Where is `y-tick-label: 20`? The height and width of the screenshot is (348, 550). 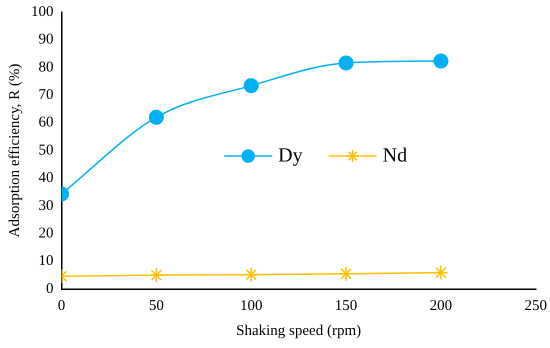 y-tick-label: 20 is located at coordinates (46, 234).